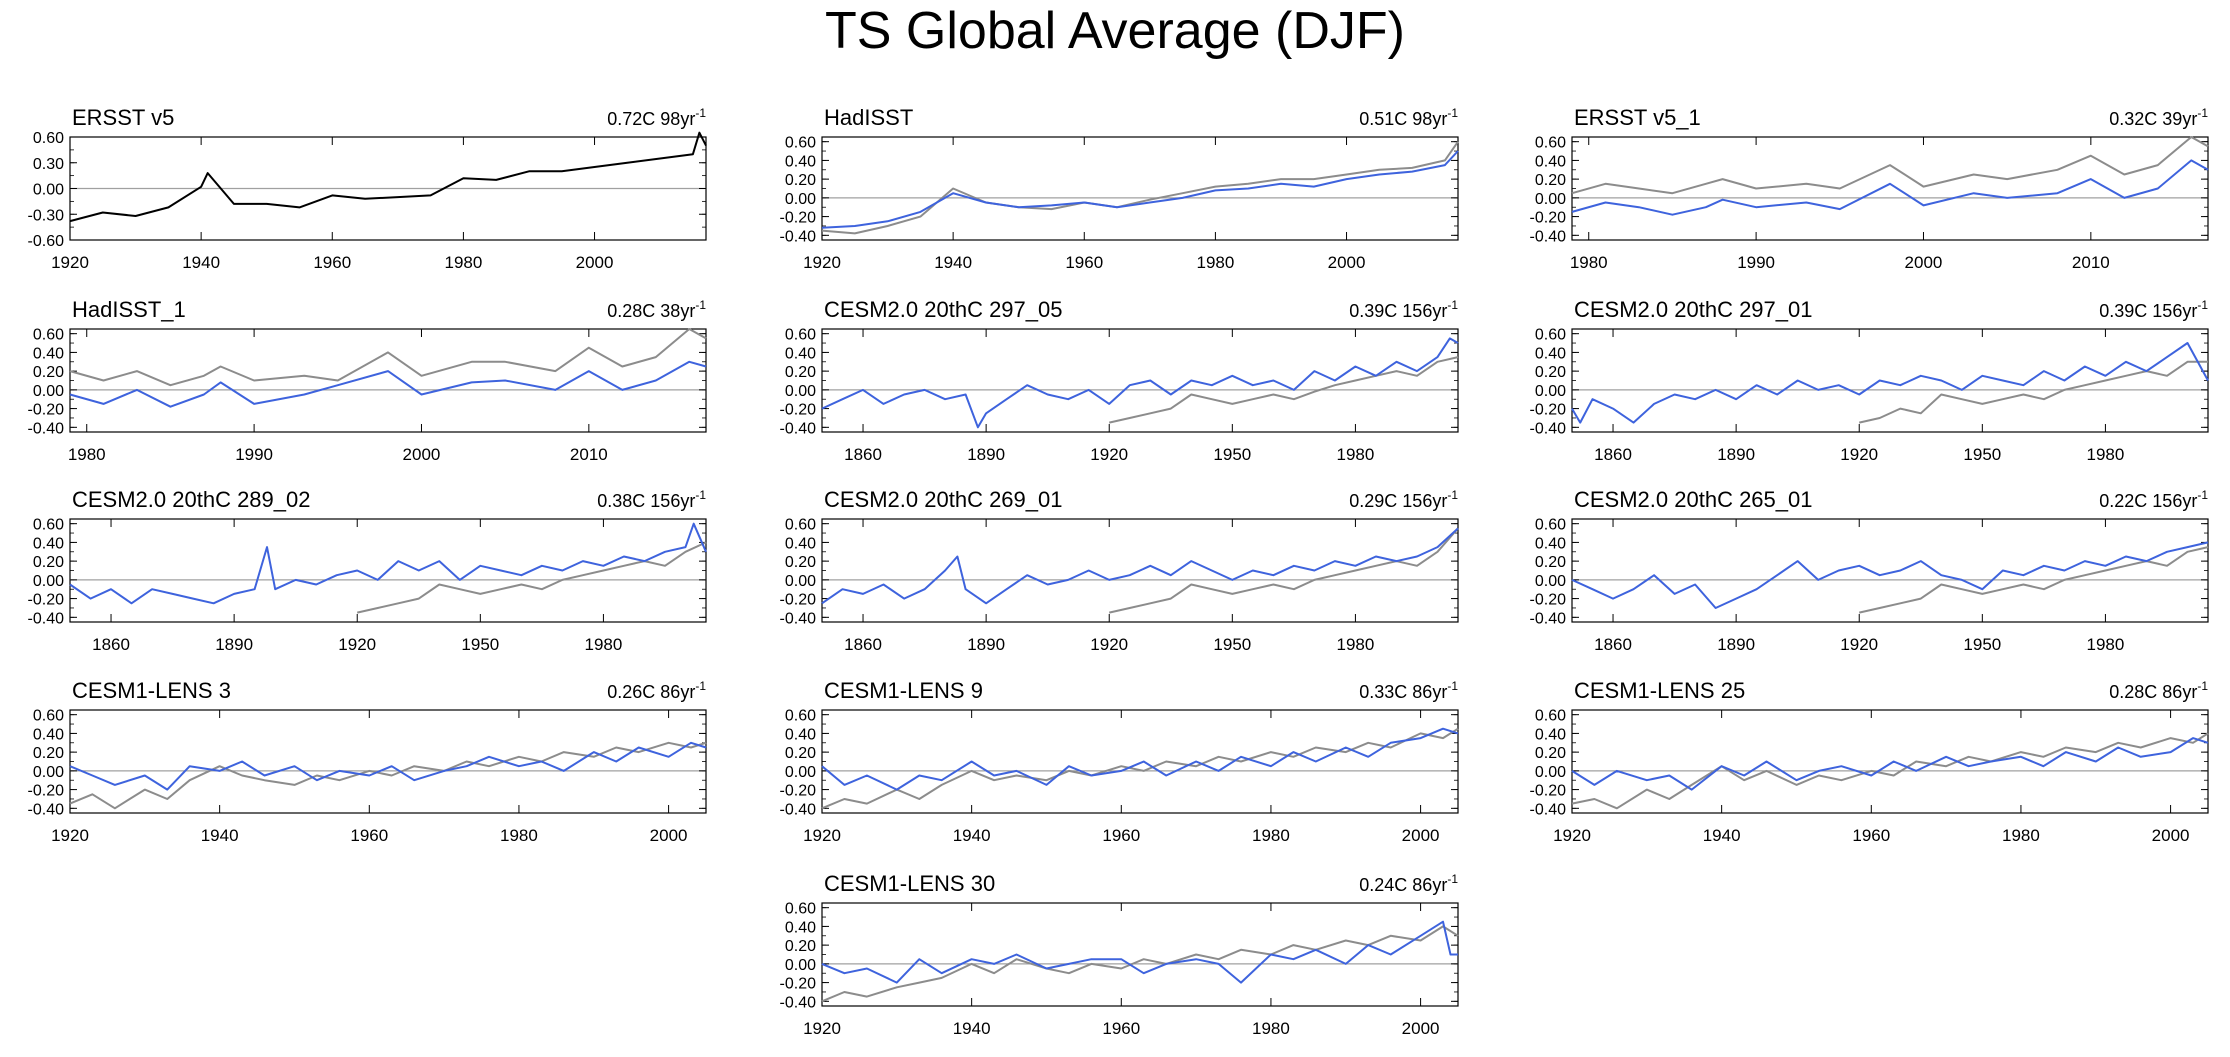 The width and height of the screenshot is (2230, 1057). What do you see at coordinates (656, 117) in the screenshot?
I see `trend-label: 0.72C 98yr-1` at bounding box center [656, 117].